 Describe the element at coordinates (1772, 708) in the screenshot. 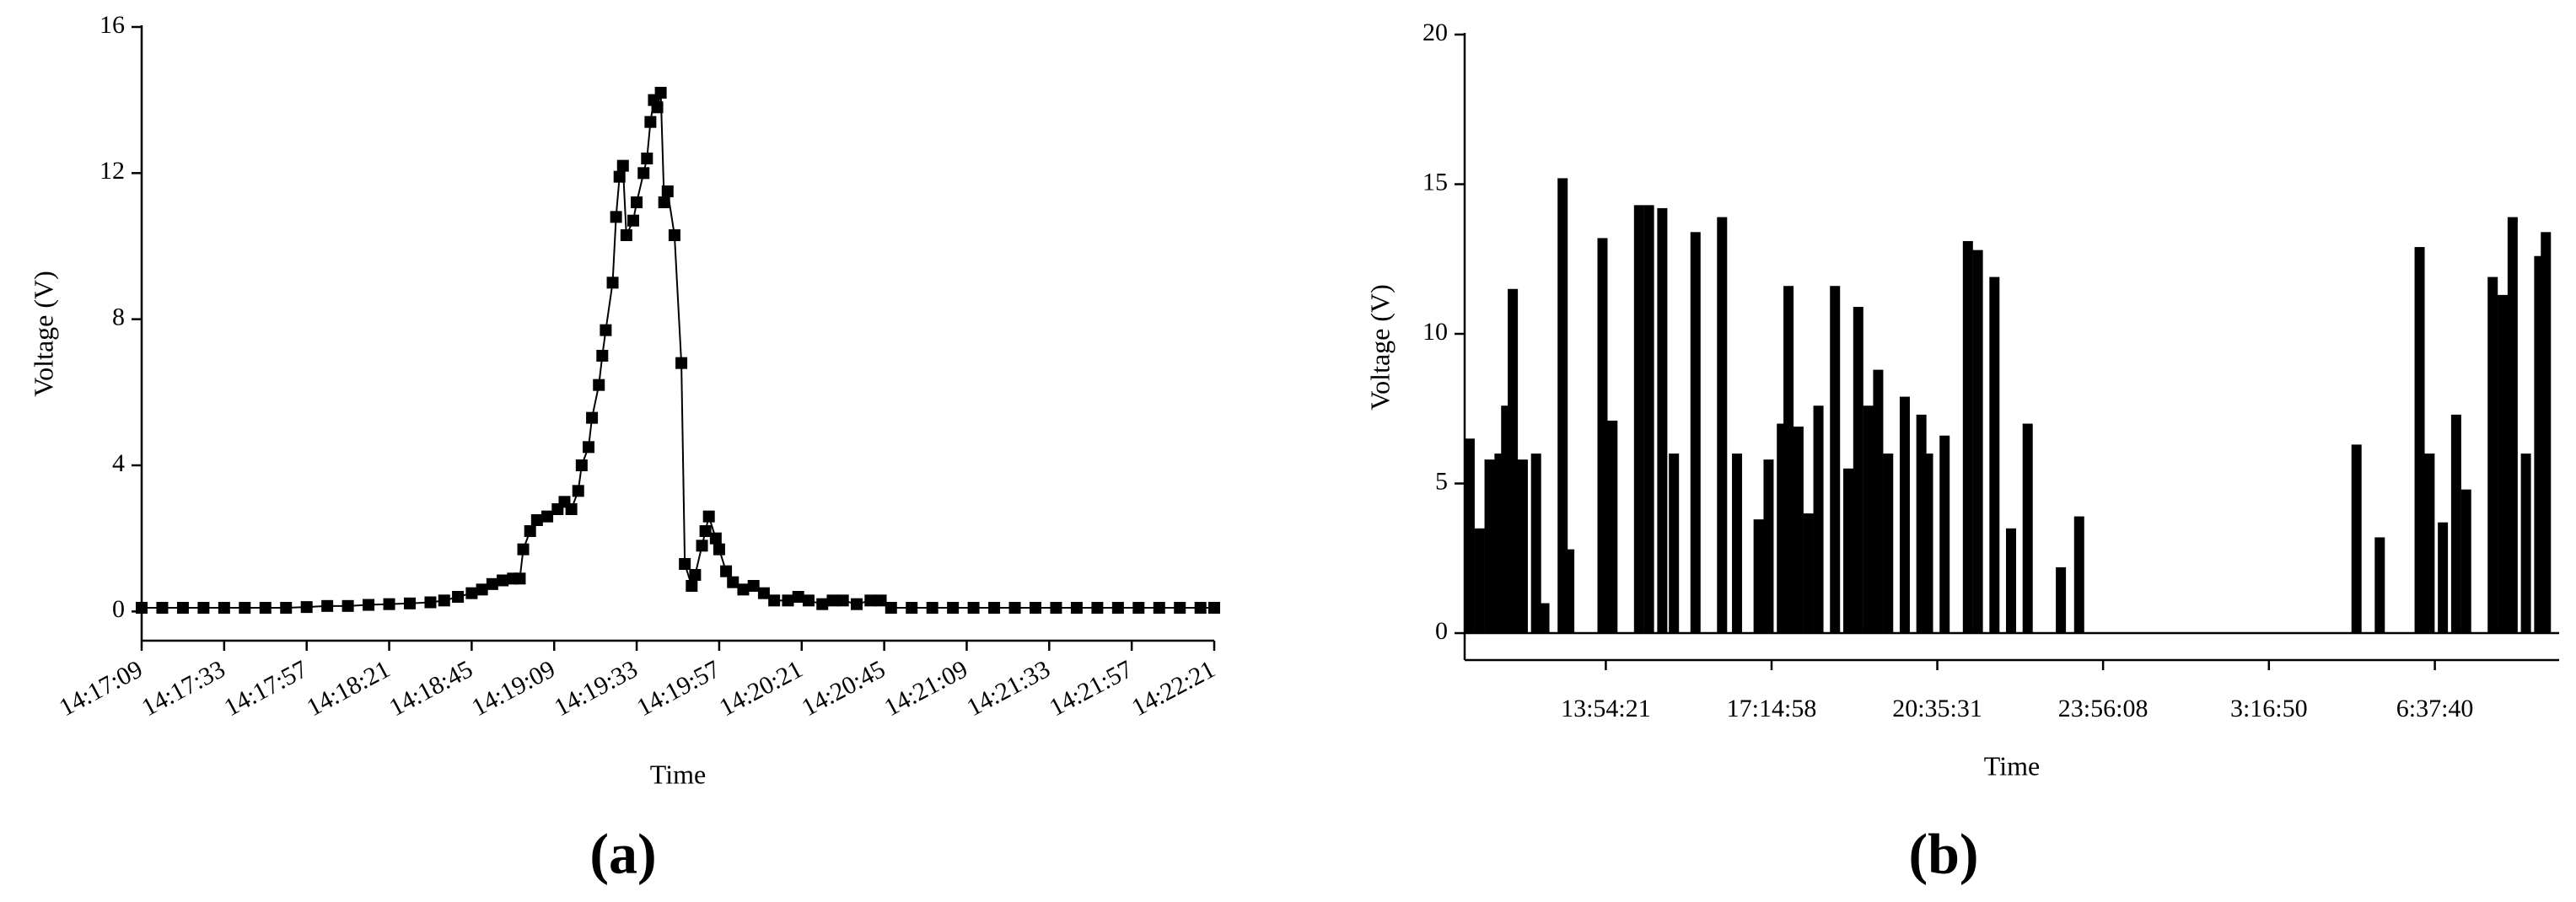

I see `x-tick-label: 17:14:58` at that location.